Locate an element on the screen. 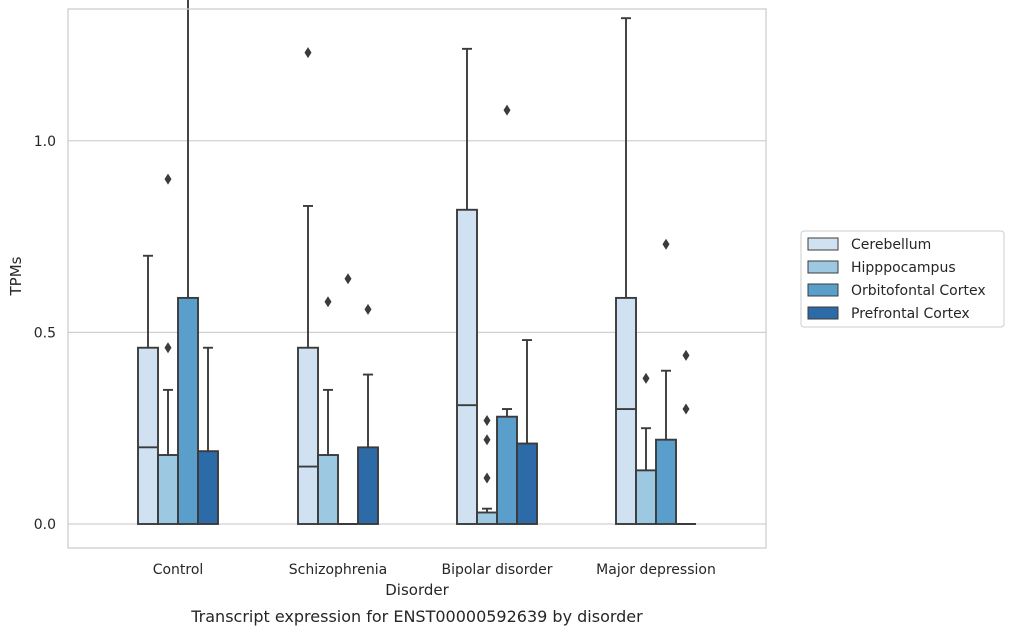 This screenshot has width=1014, height=634. x-tick-label: Schizophrenia is located at coordinates (338, 570).